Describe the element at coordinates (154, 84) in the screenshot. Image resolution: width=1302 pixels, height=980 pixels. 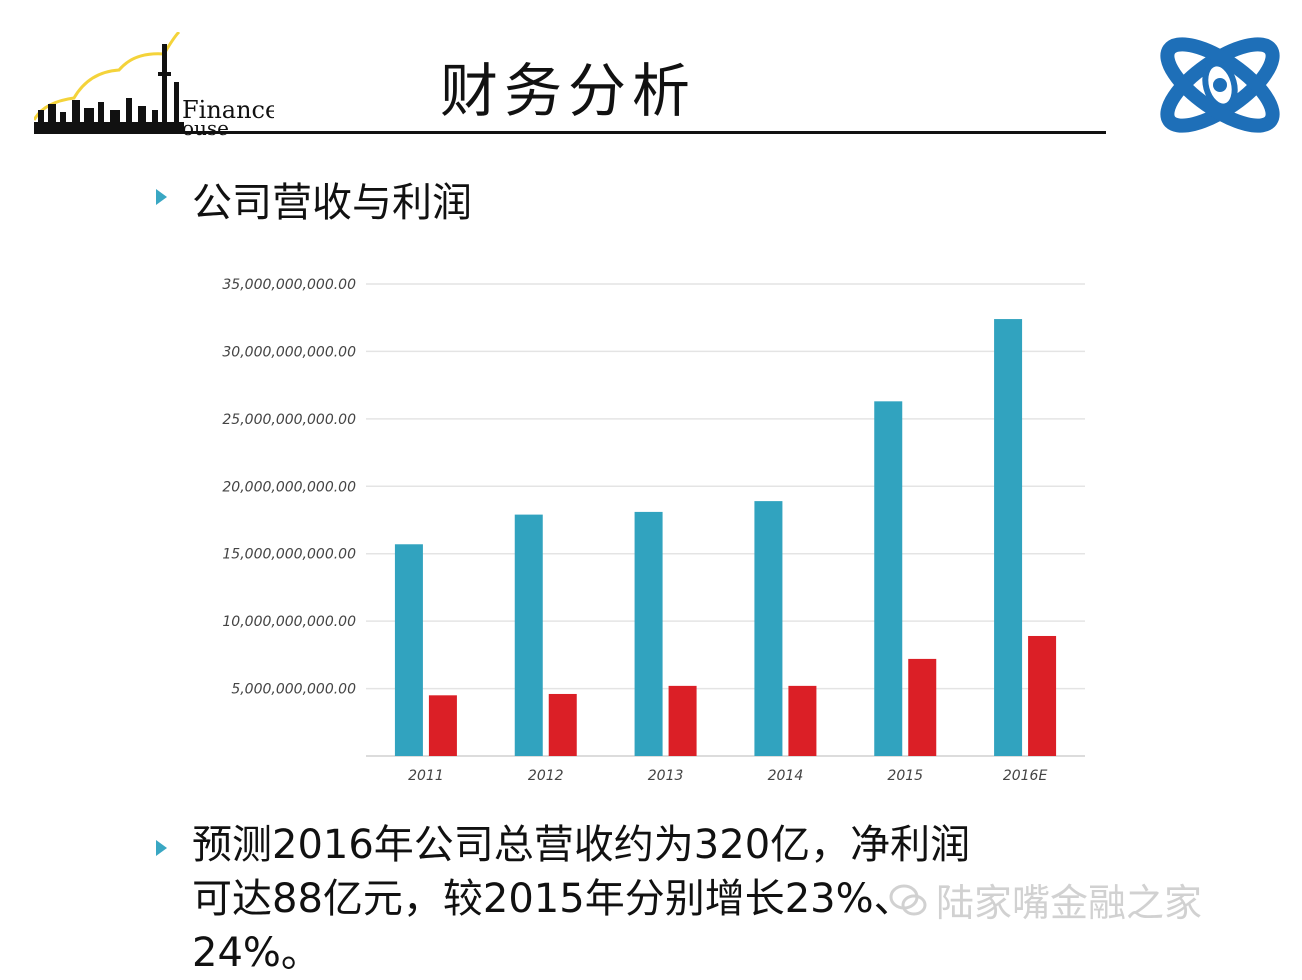
I see `finance-house-logo: Finance ouse` at that location.